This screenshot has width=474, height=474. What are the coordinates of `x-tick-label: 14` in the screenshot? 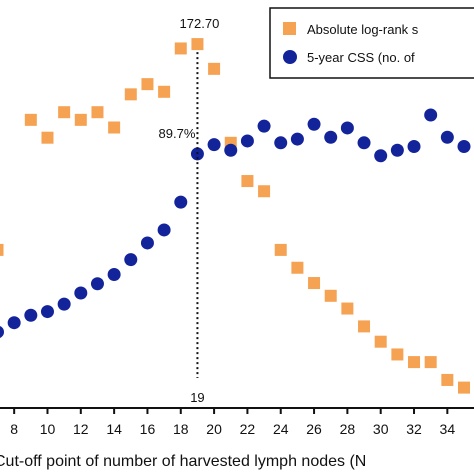 It's located at (114, 429).